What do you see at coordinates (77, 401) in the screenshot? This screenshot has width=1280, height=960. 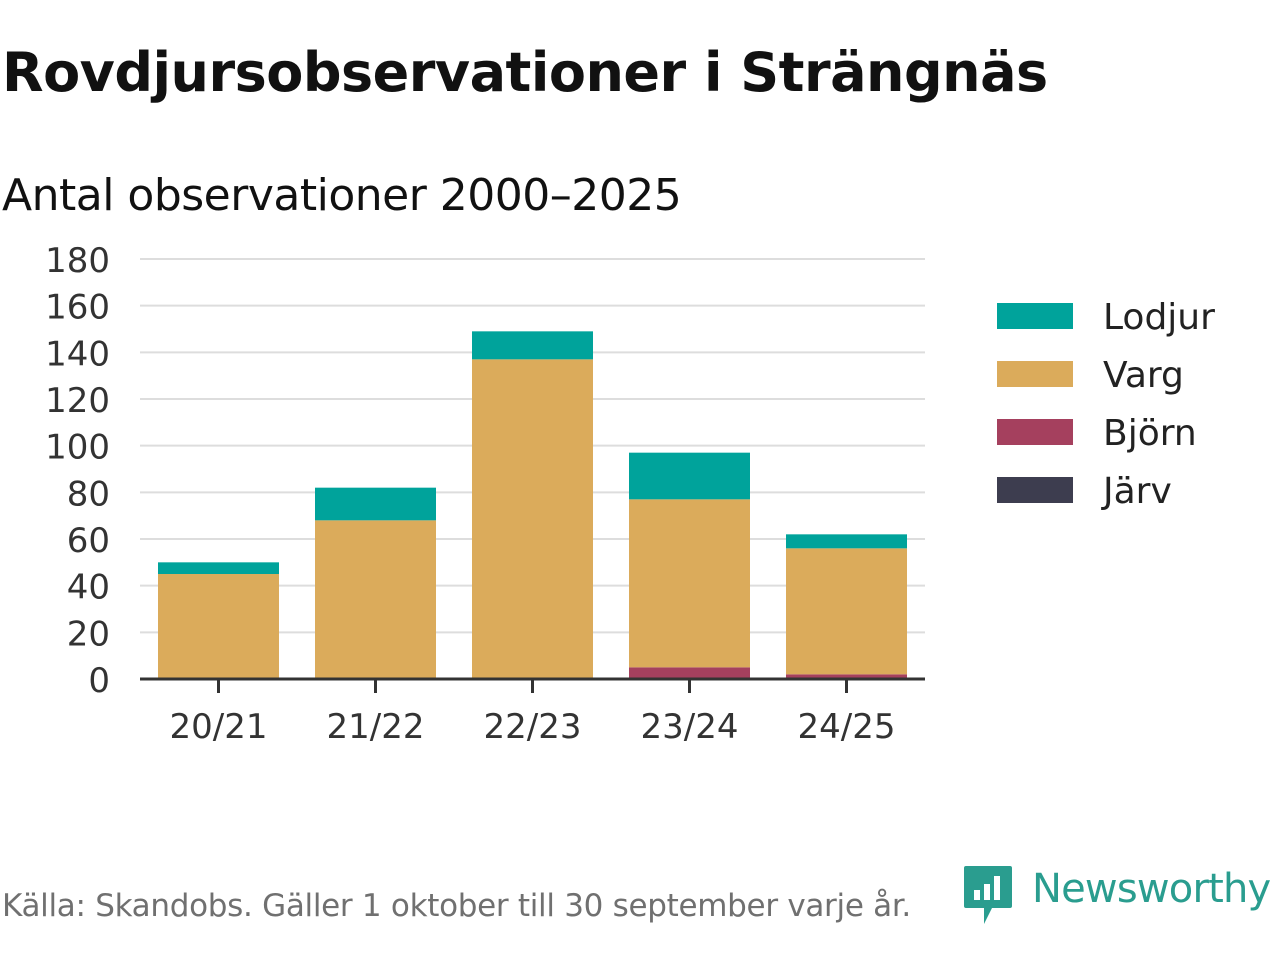 I see `y-tick-label: 120` at bounding box center [77, 401].